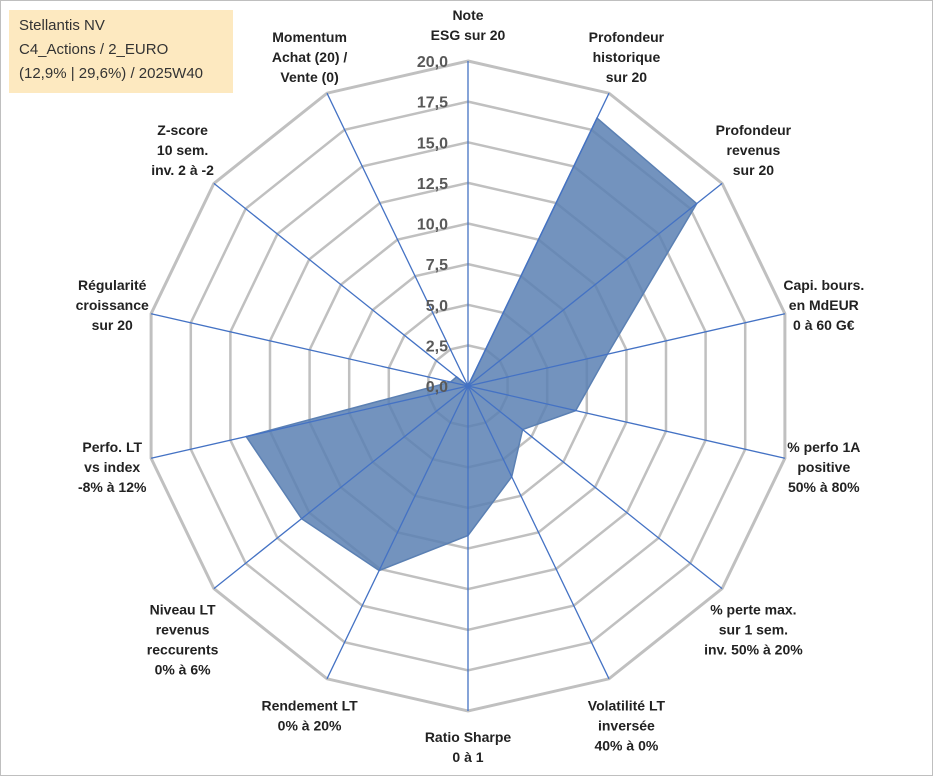 Image resolution: width=933 pixels, height=776 pixels. I want to click on tick-label-1: 2,5, so click(437, 346).